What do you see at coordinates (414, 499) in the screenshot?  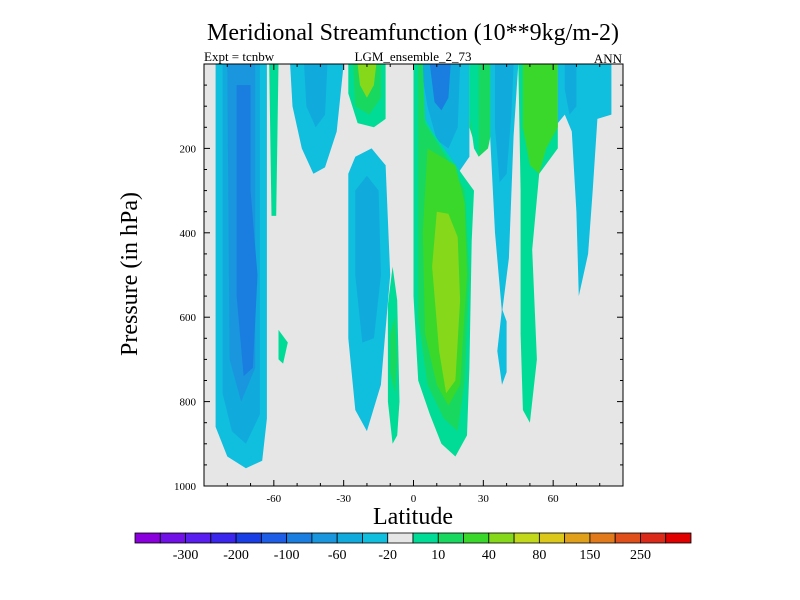 I see `x-tick-label: 0` at bounding box center [414, 499].